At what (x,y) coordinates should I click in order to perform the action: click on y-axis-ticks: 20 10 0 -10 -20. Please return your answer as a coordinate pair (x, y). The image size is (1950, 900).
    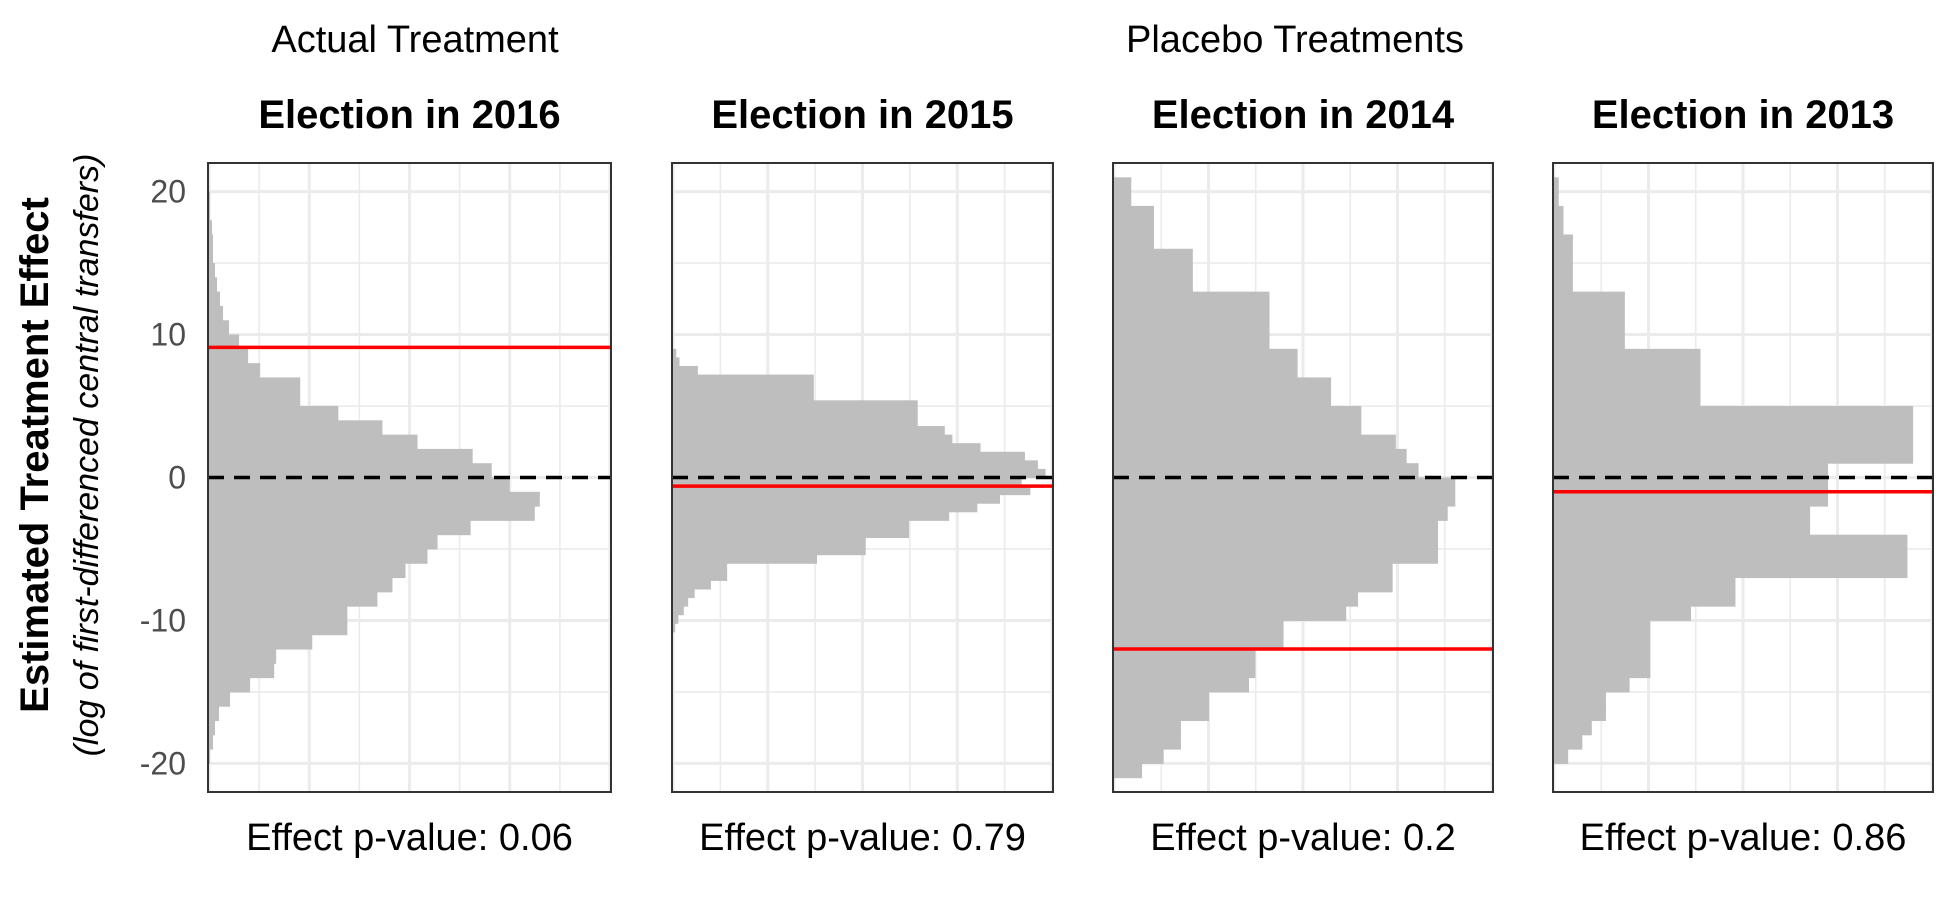
    Looking at the image, I should click on (163, 478).